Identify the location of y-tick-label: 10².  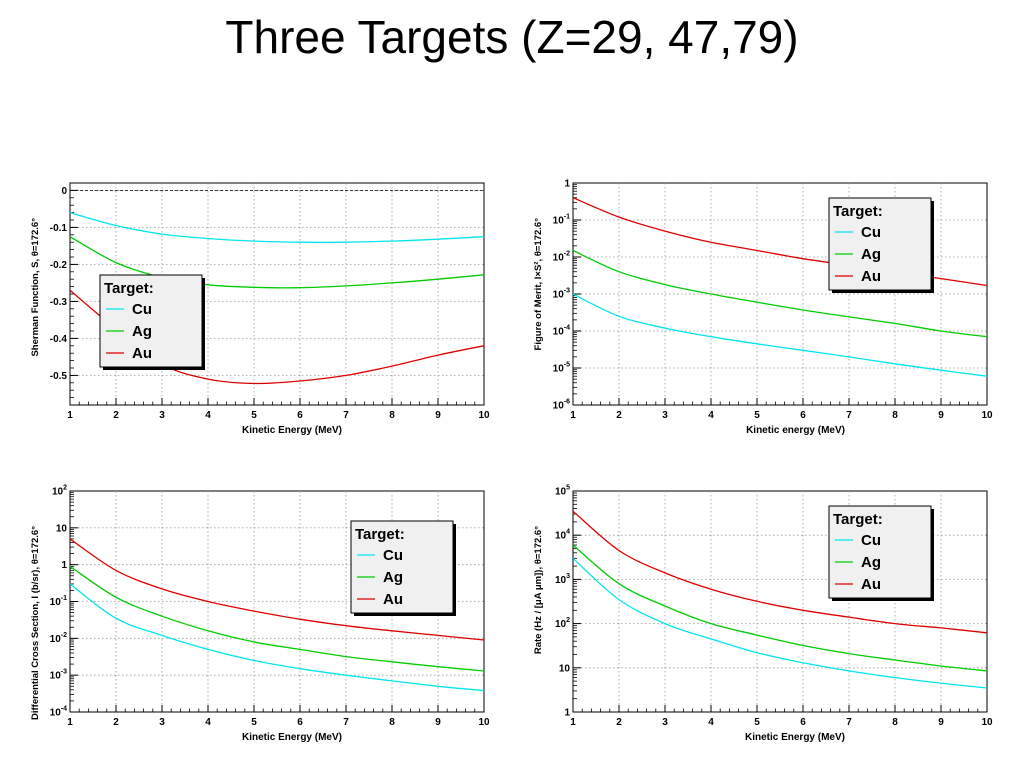
(562, 623).